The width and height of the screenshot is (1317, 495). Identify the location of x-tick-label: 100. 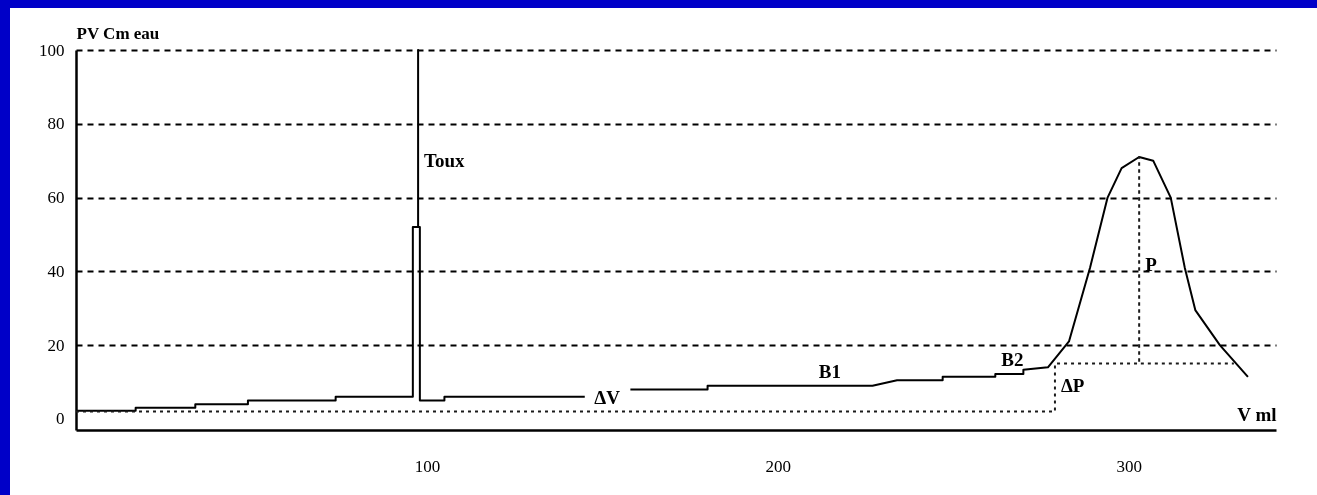
(427, 466).